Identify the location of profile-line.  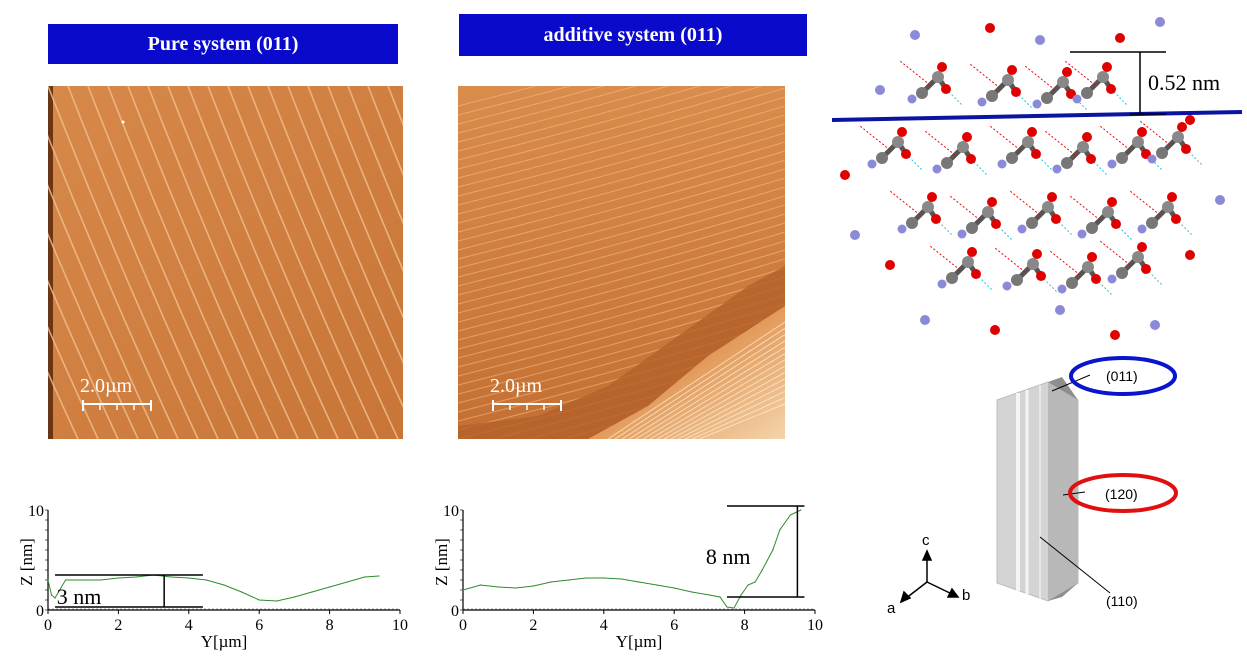
(213, 588).